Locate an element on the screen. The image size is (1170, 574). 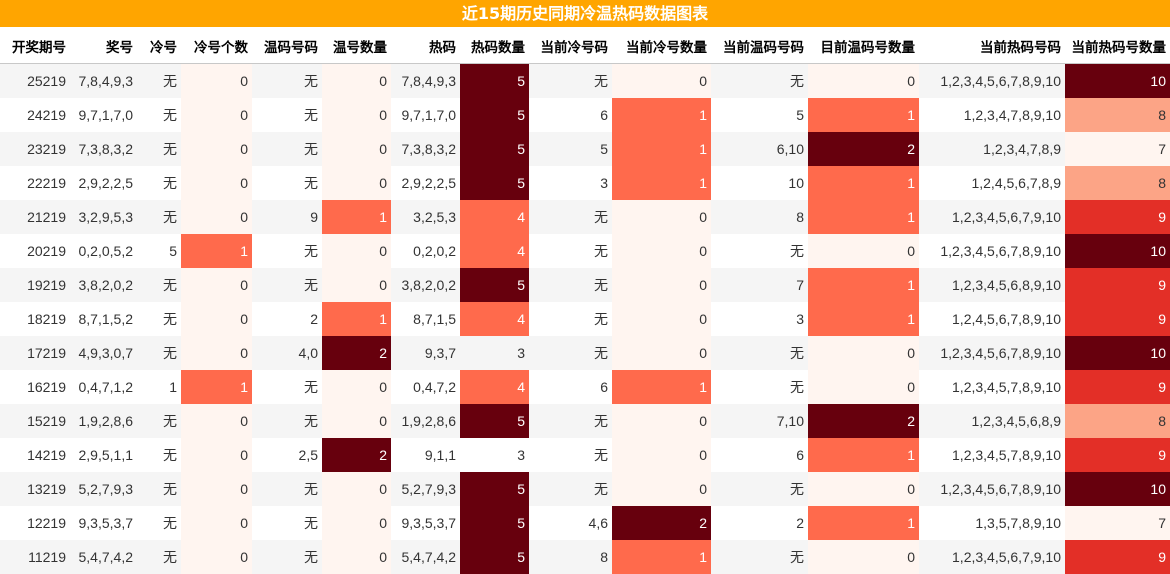
current-hot-numbers-cell: 1,2,3,4,5,7,8,9,10 is located at coordinates (992, 387).